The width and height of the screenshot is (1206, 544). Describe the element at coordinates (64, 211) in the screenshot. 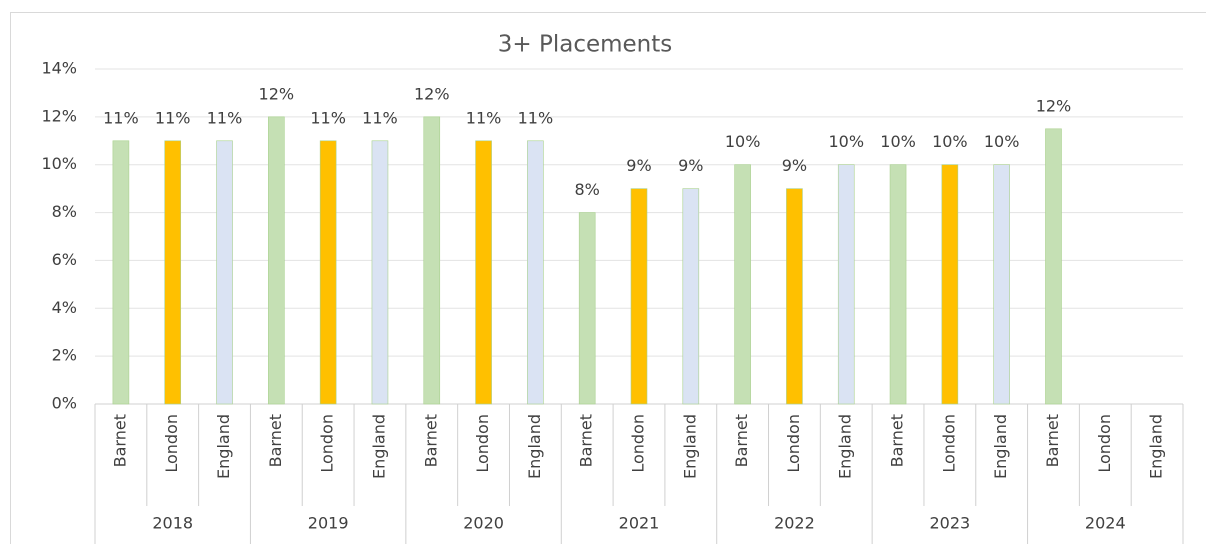

I see `y-tick-label: 8%` at that location.